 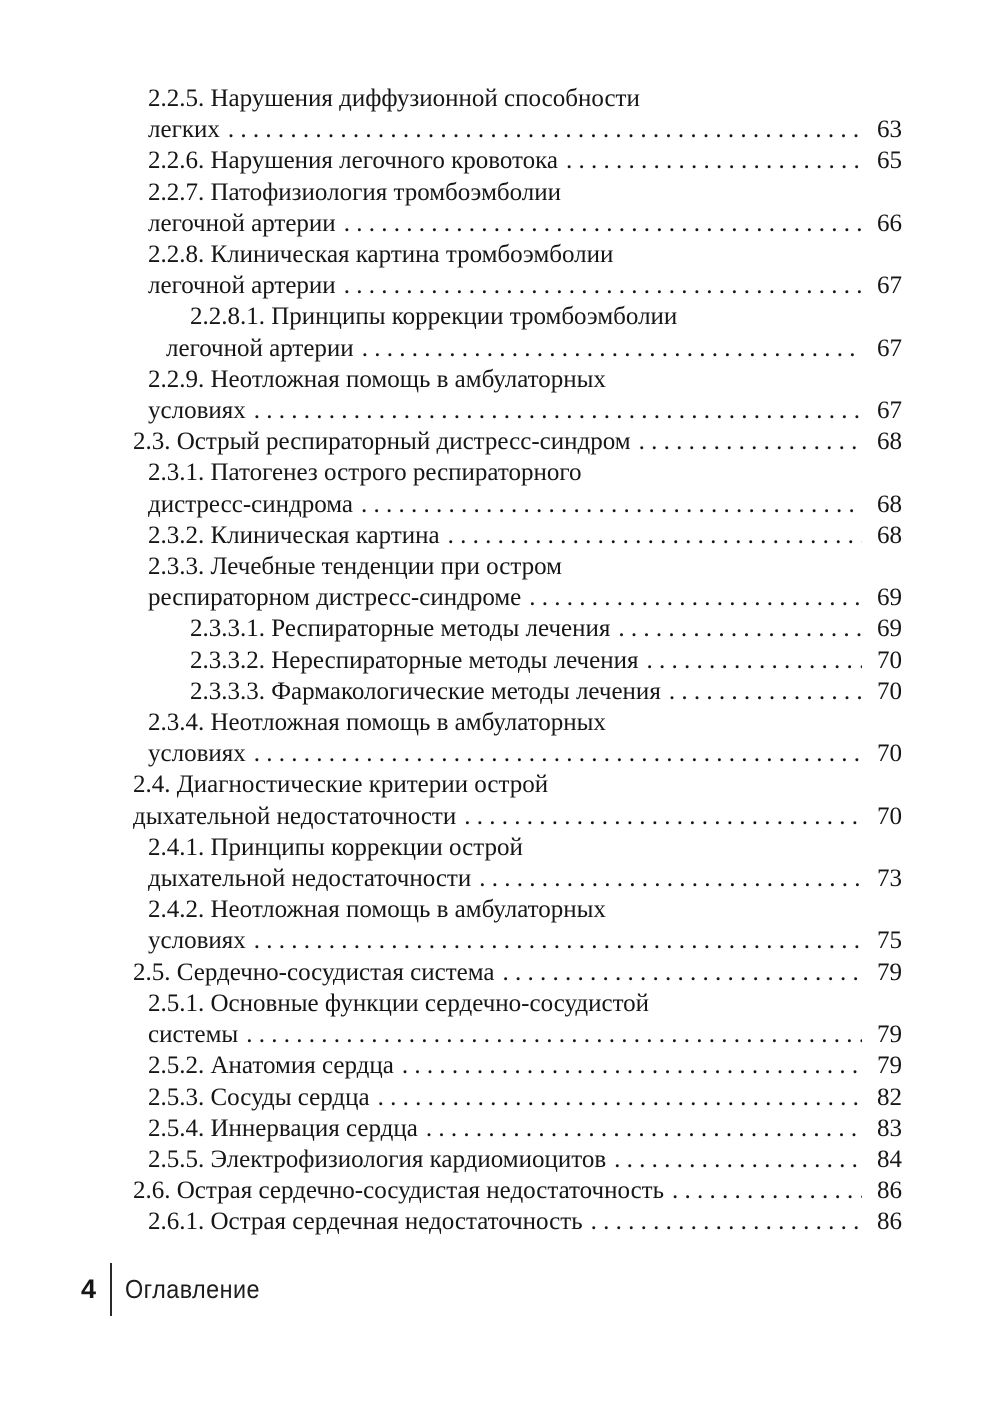 I want to click on toc-entry-text: 2.2.6. Нарушения легочного кровотока, so click(x=353, y=161).